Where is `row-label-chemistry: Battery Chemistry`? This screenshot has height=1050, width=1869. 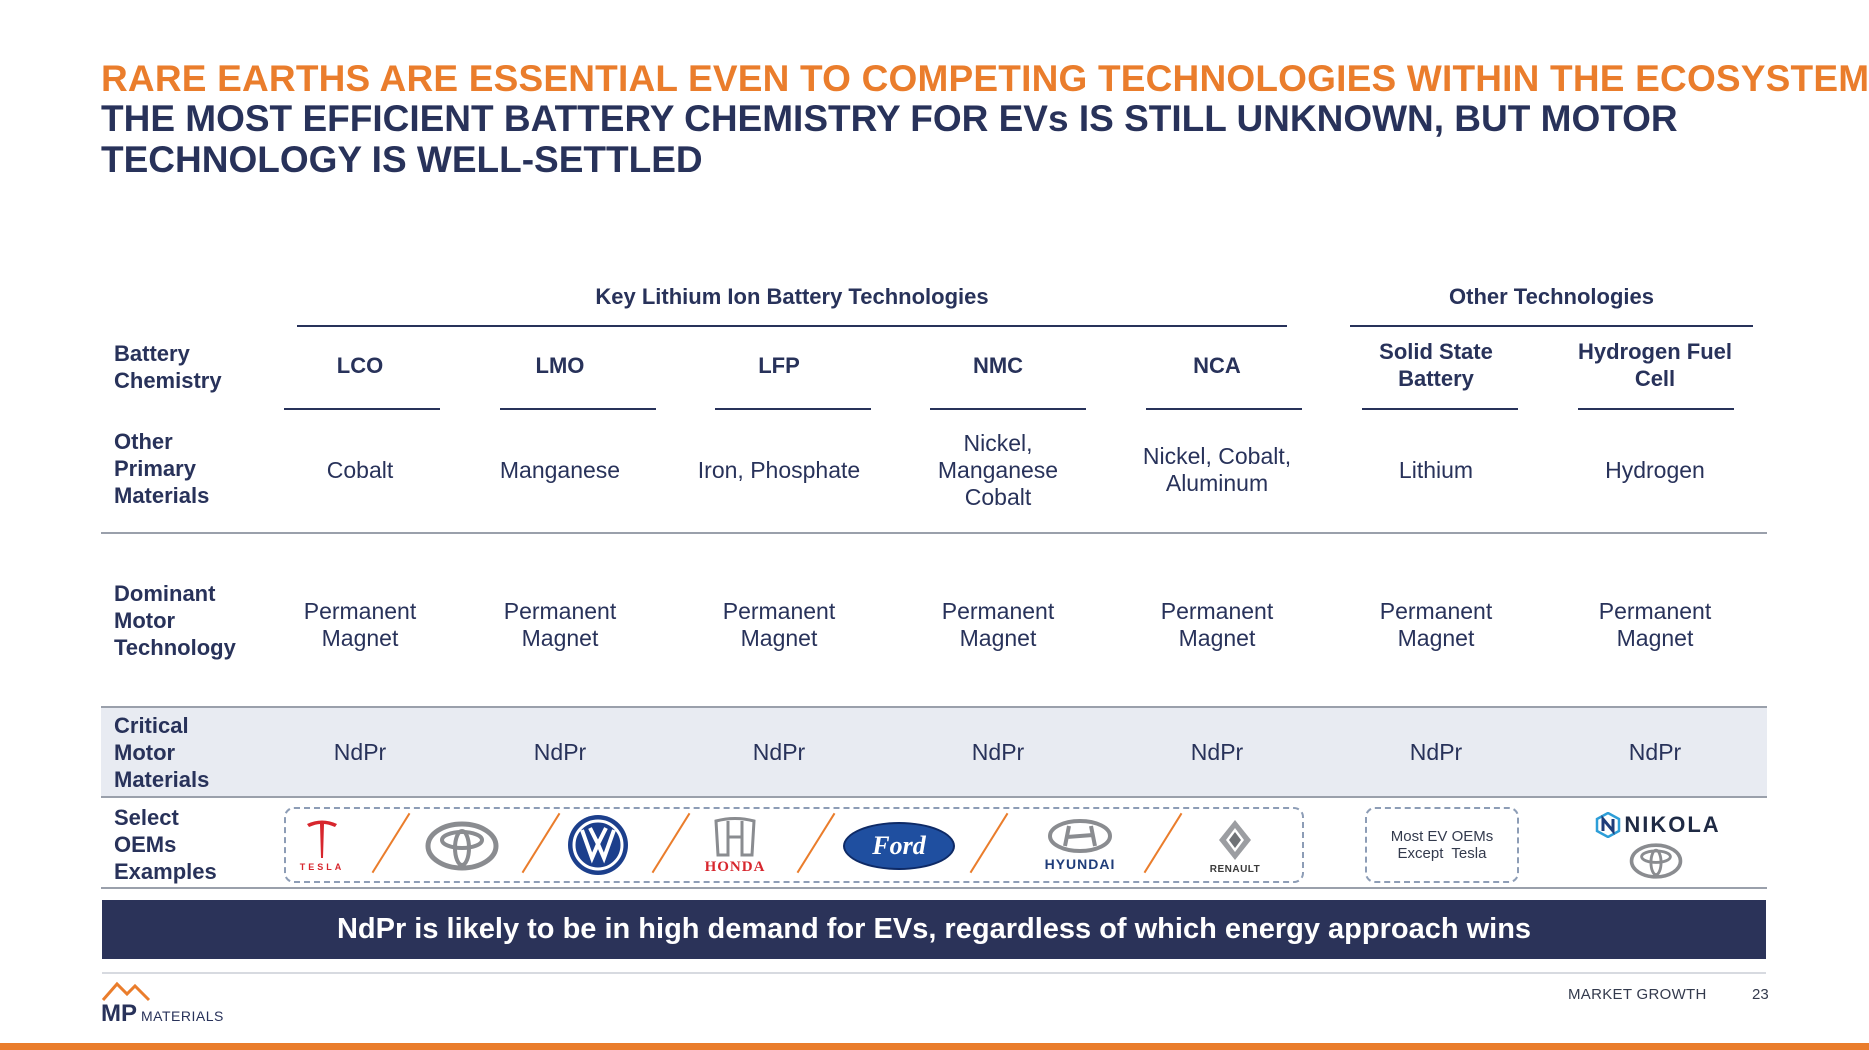 row-label-chemistry: Battery Chemistry is located at coordinates (168, 367).